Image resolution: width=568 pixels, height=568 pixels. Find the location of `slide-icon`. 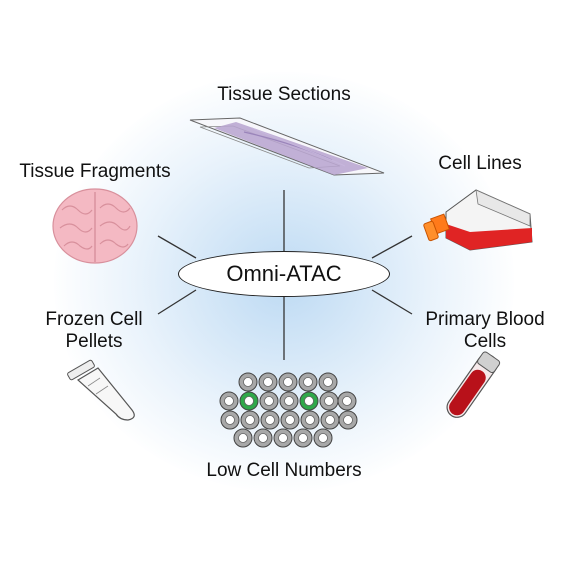

slide-icon is located at coordinates (287, 146).